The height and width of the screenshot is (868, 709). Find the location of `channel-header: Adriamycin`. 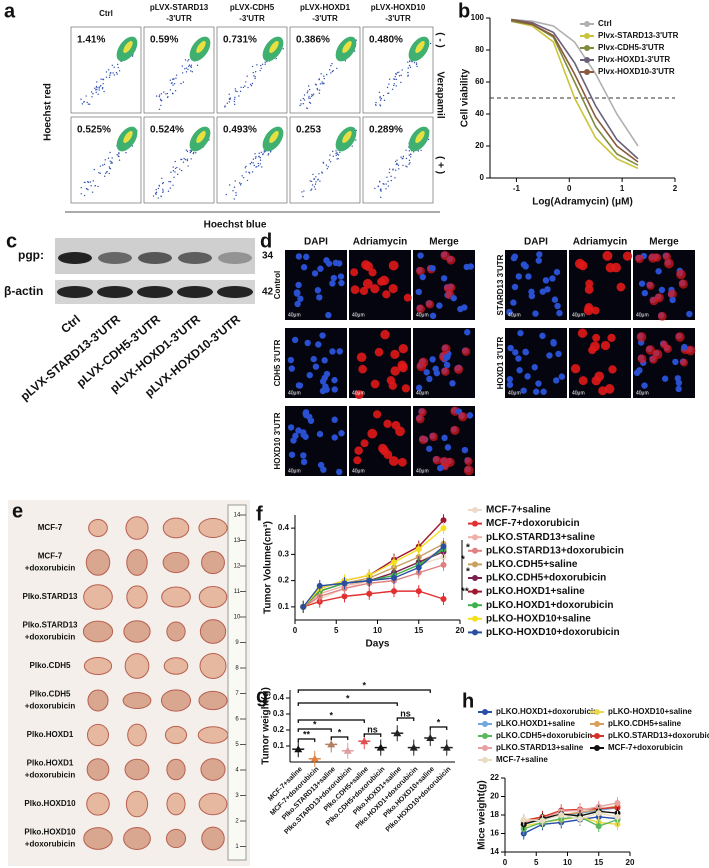

channel-header: Adriamycin is located at coordinates (380, 242).